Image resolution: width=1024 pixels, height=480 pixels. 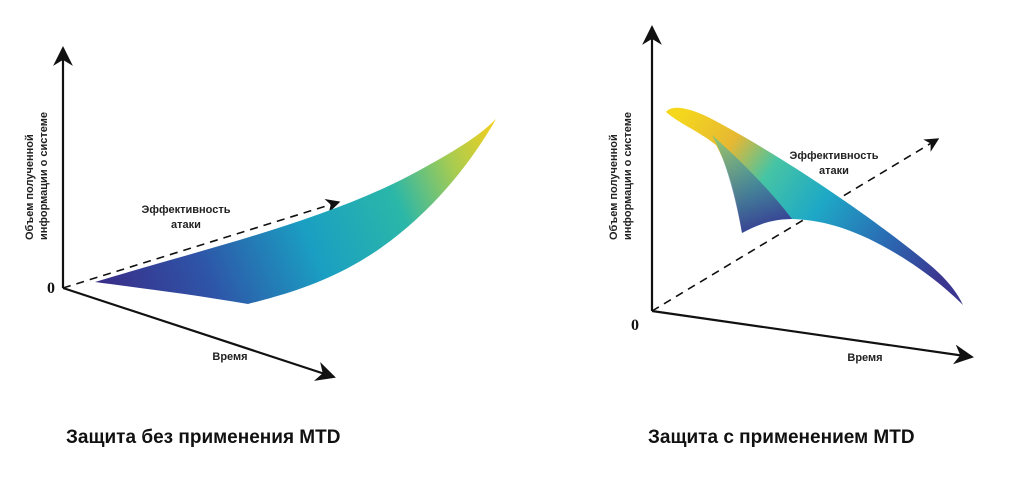 I want to click on attack-surface, so click(x=814, y=206).